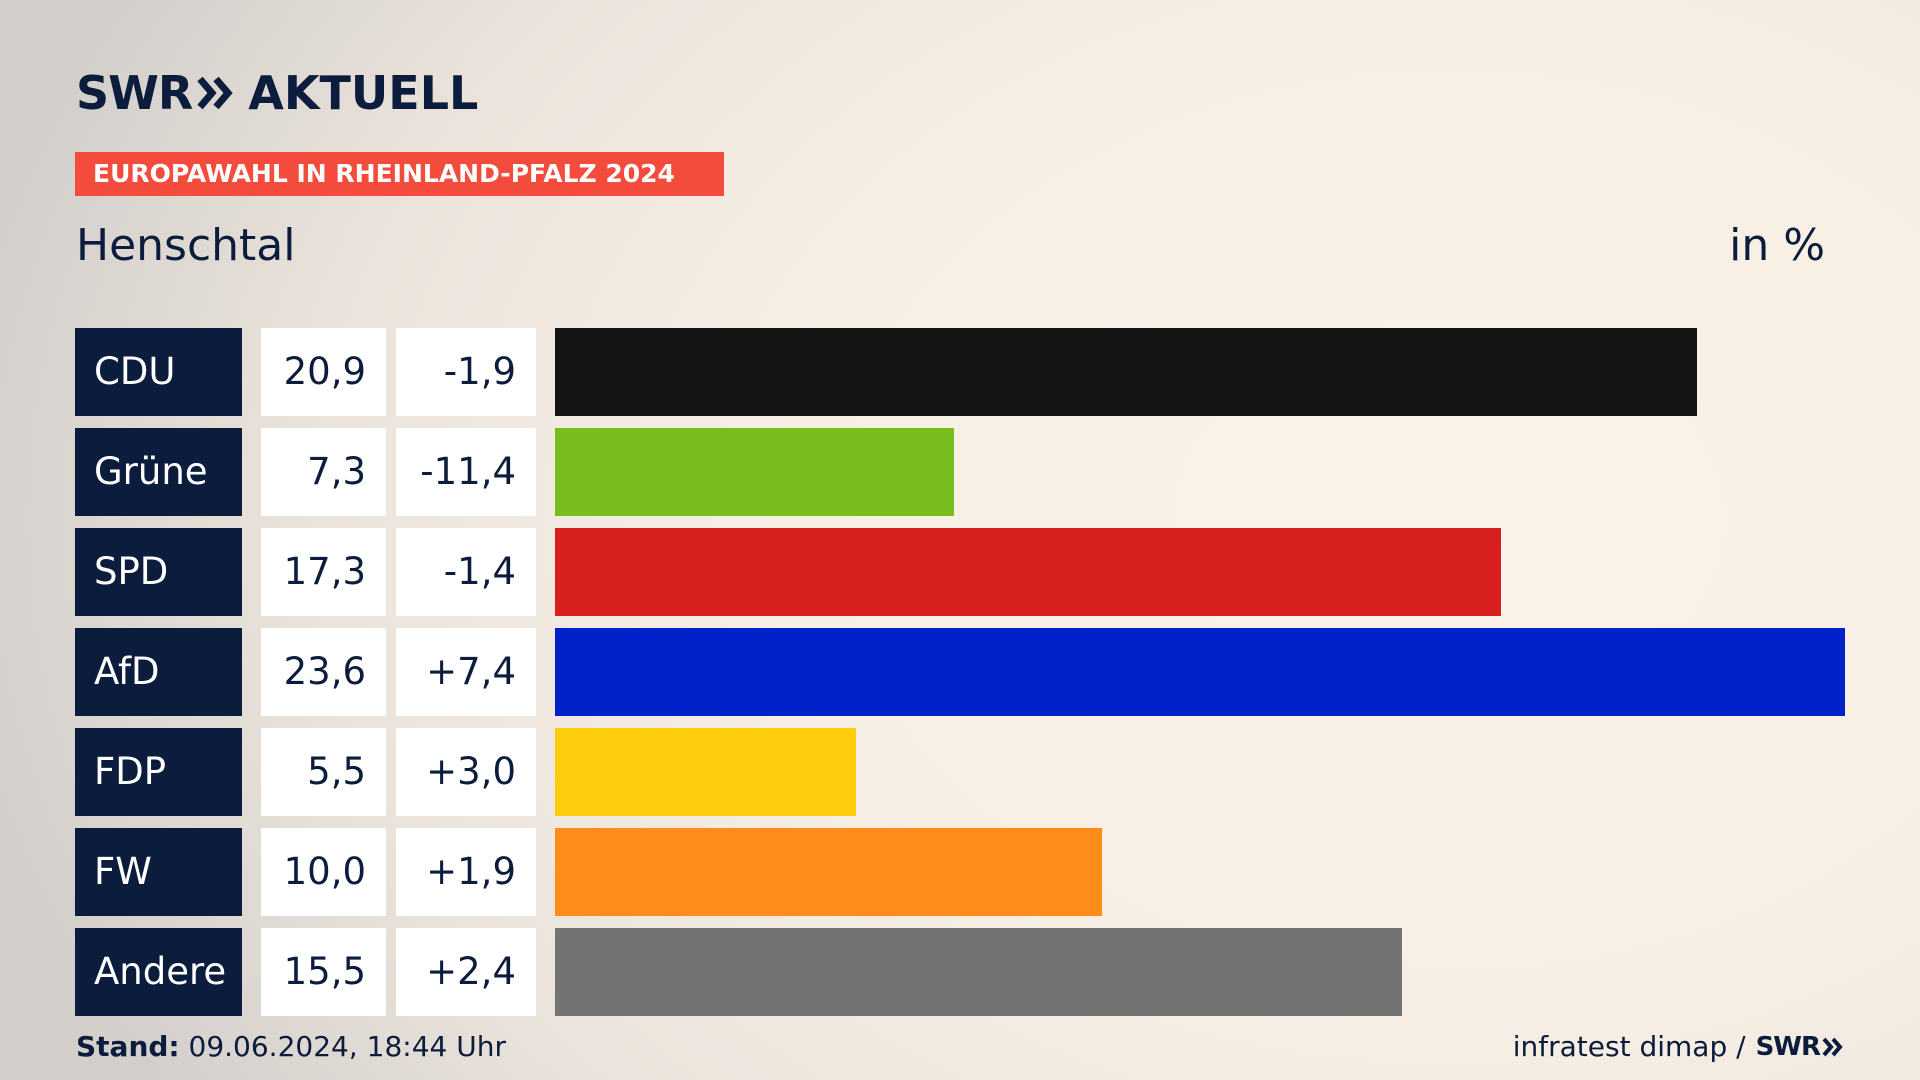  What do you see at coordinates (323, 872) in the screenshot?
I see `share-value: 10,0` at bounding box center [323, 872].